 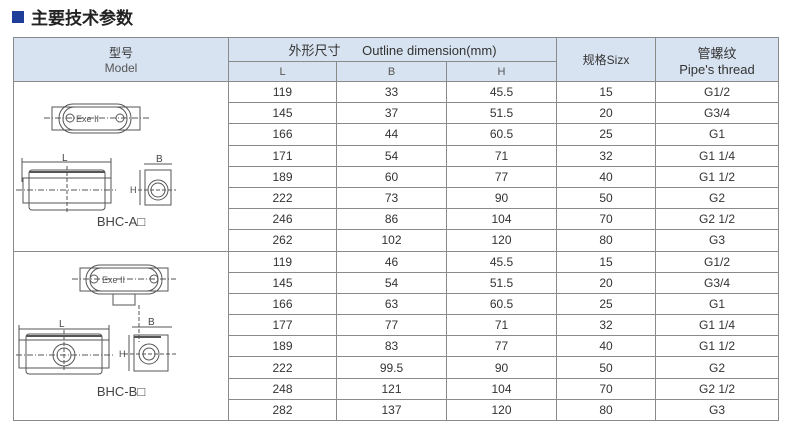 I want to click on table-row: 222 99.5 90 50 G2, so click(x=396, y=367).